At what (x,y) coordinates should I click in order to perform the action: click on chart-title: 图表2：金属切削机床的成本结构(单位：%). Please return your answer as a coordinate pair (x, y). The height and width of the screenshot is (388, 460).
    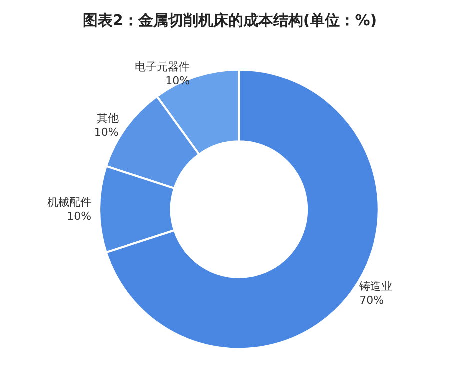
    Looking at the image, I should click on (230, 21).